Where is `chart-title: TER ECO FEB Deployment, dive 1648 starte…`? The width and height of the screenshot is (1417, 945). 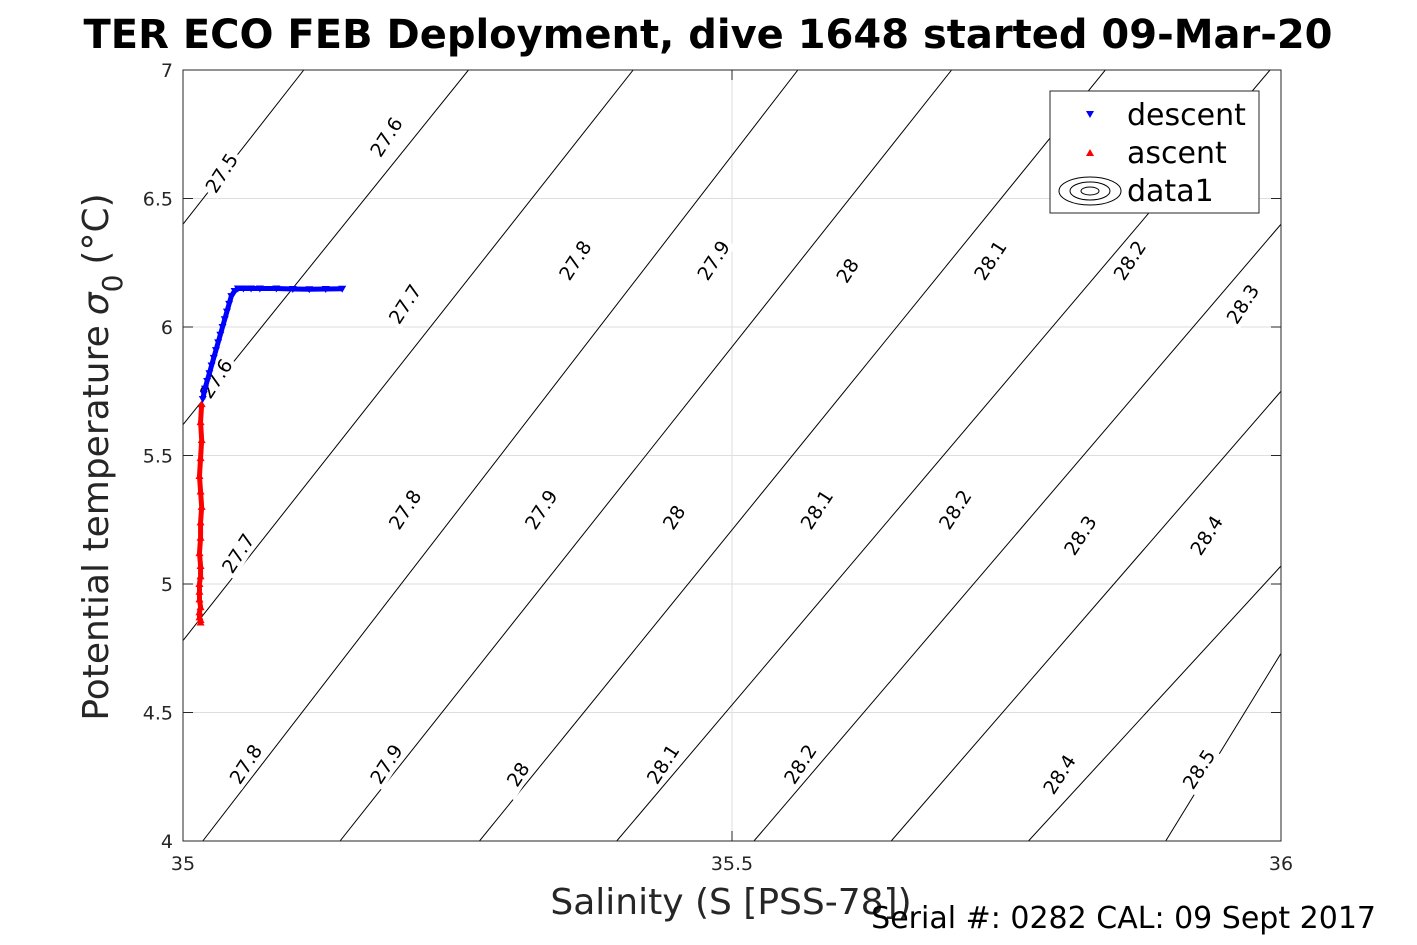 chart-title: TER ECO FEB Deployment, dive 1648 starte… is located at coordinates (707, 35).